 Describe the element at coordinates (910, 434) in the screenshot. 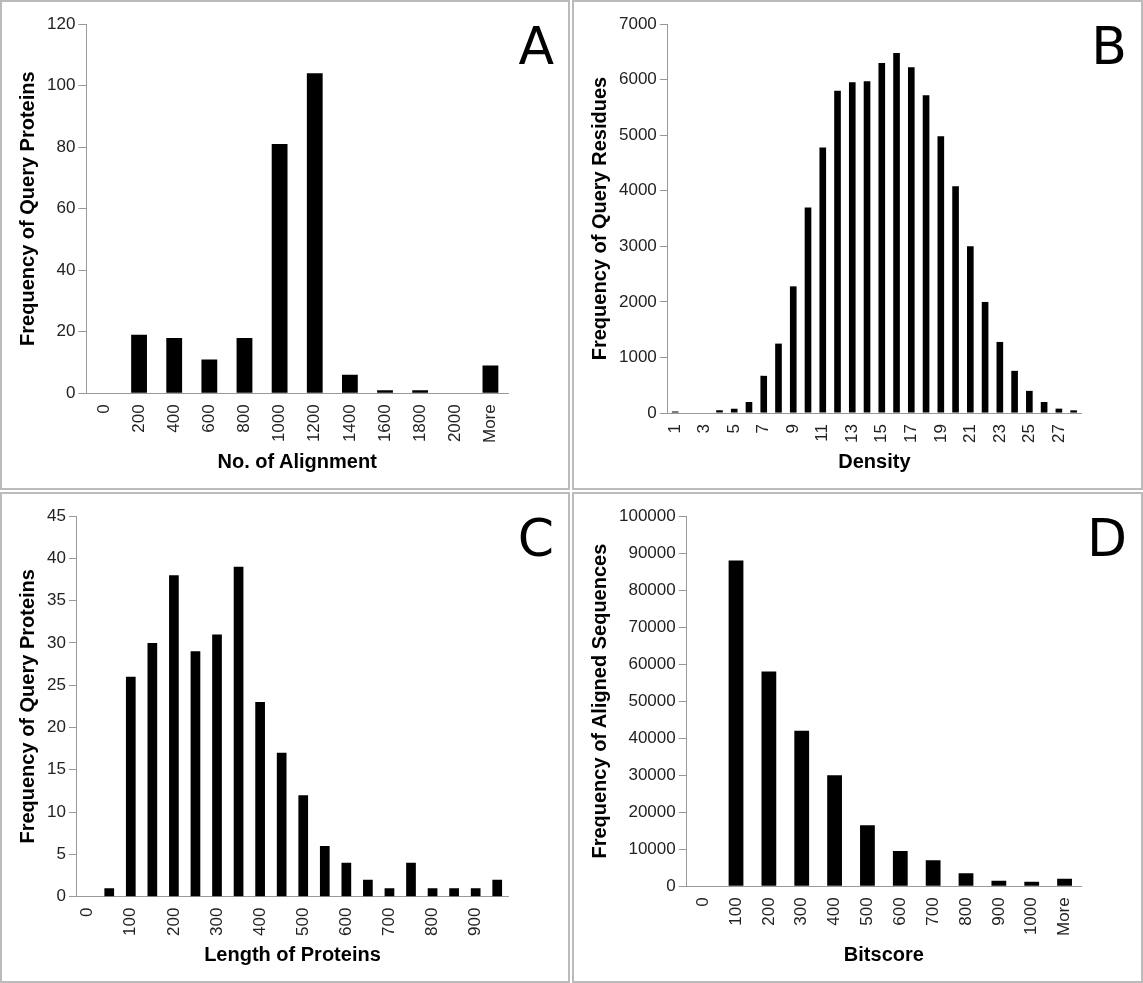

I see `x-tick-label: 17` at that location.